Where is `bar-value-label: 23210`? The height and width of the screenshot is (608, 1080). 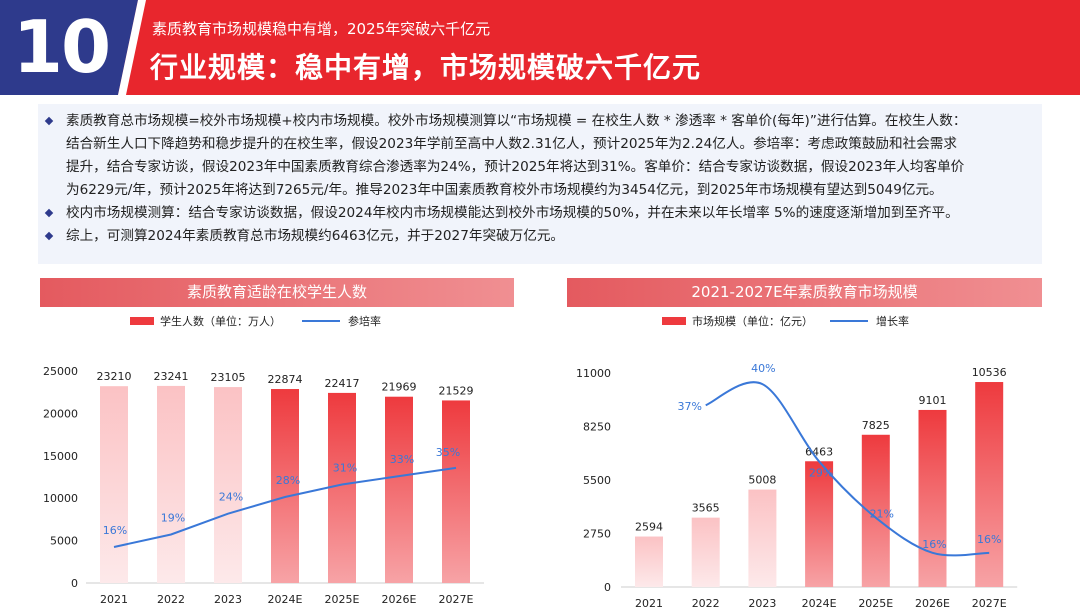 bar-value-label: 23210 is located at coordinates (114, 376).